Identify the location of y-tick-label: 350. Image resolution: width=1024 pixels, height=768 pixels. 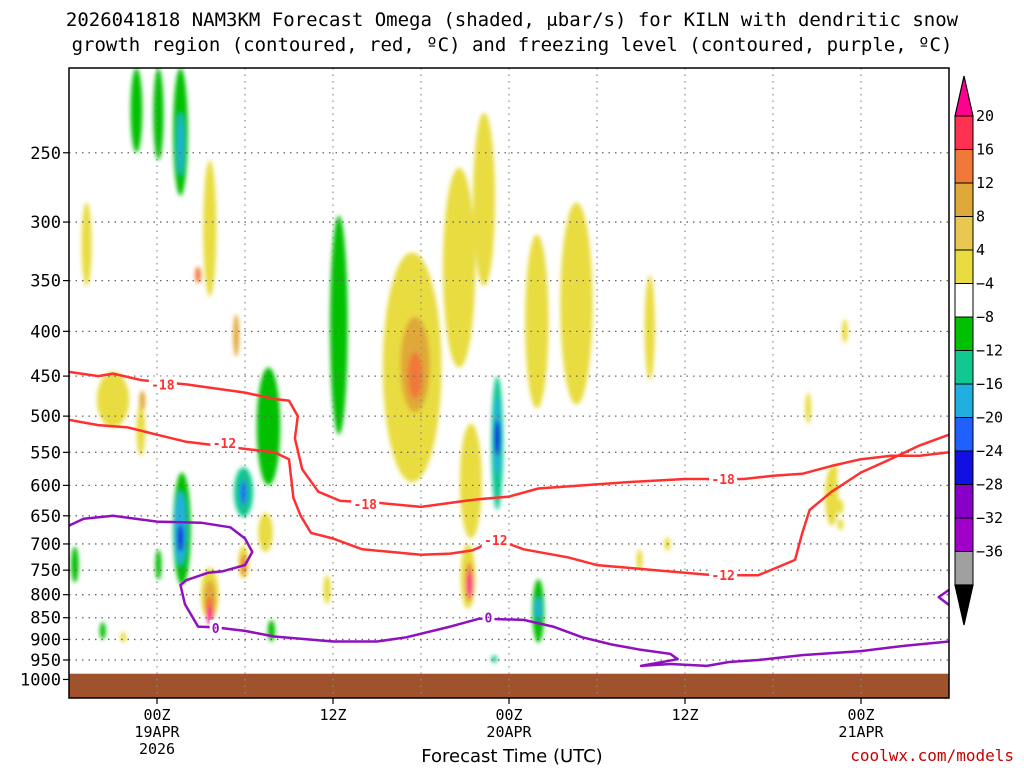
(45, 282).